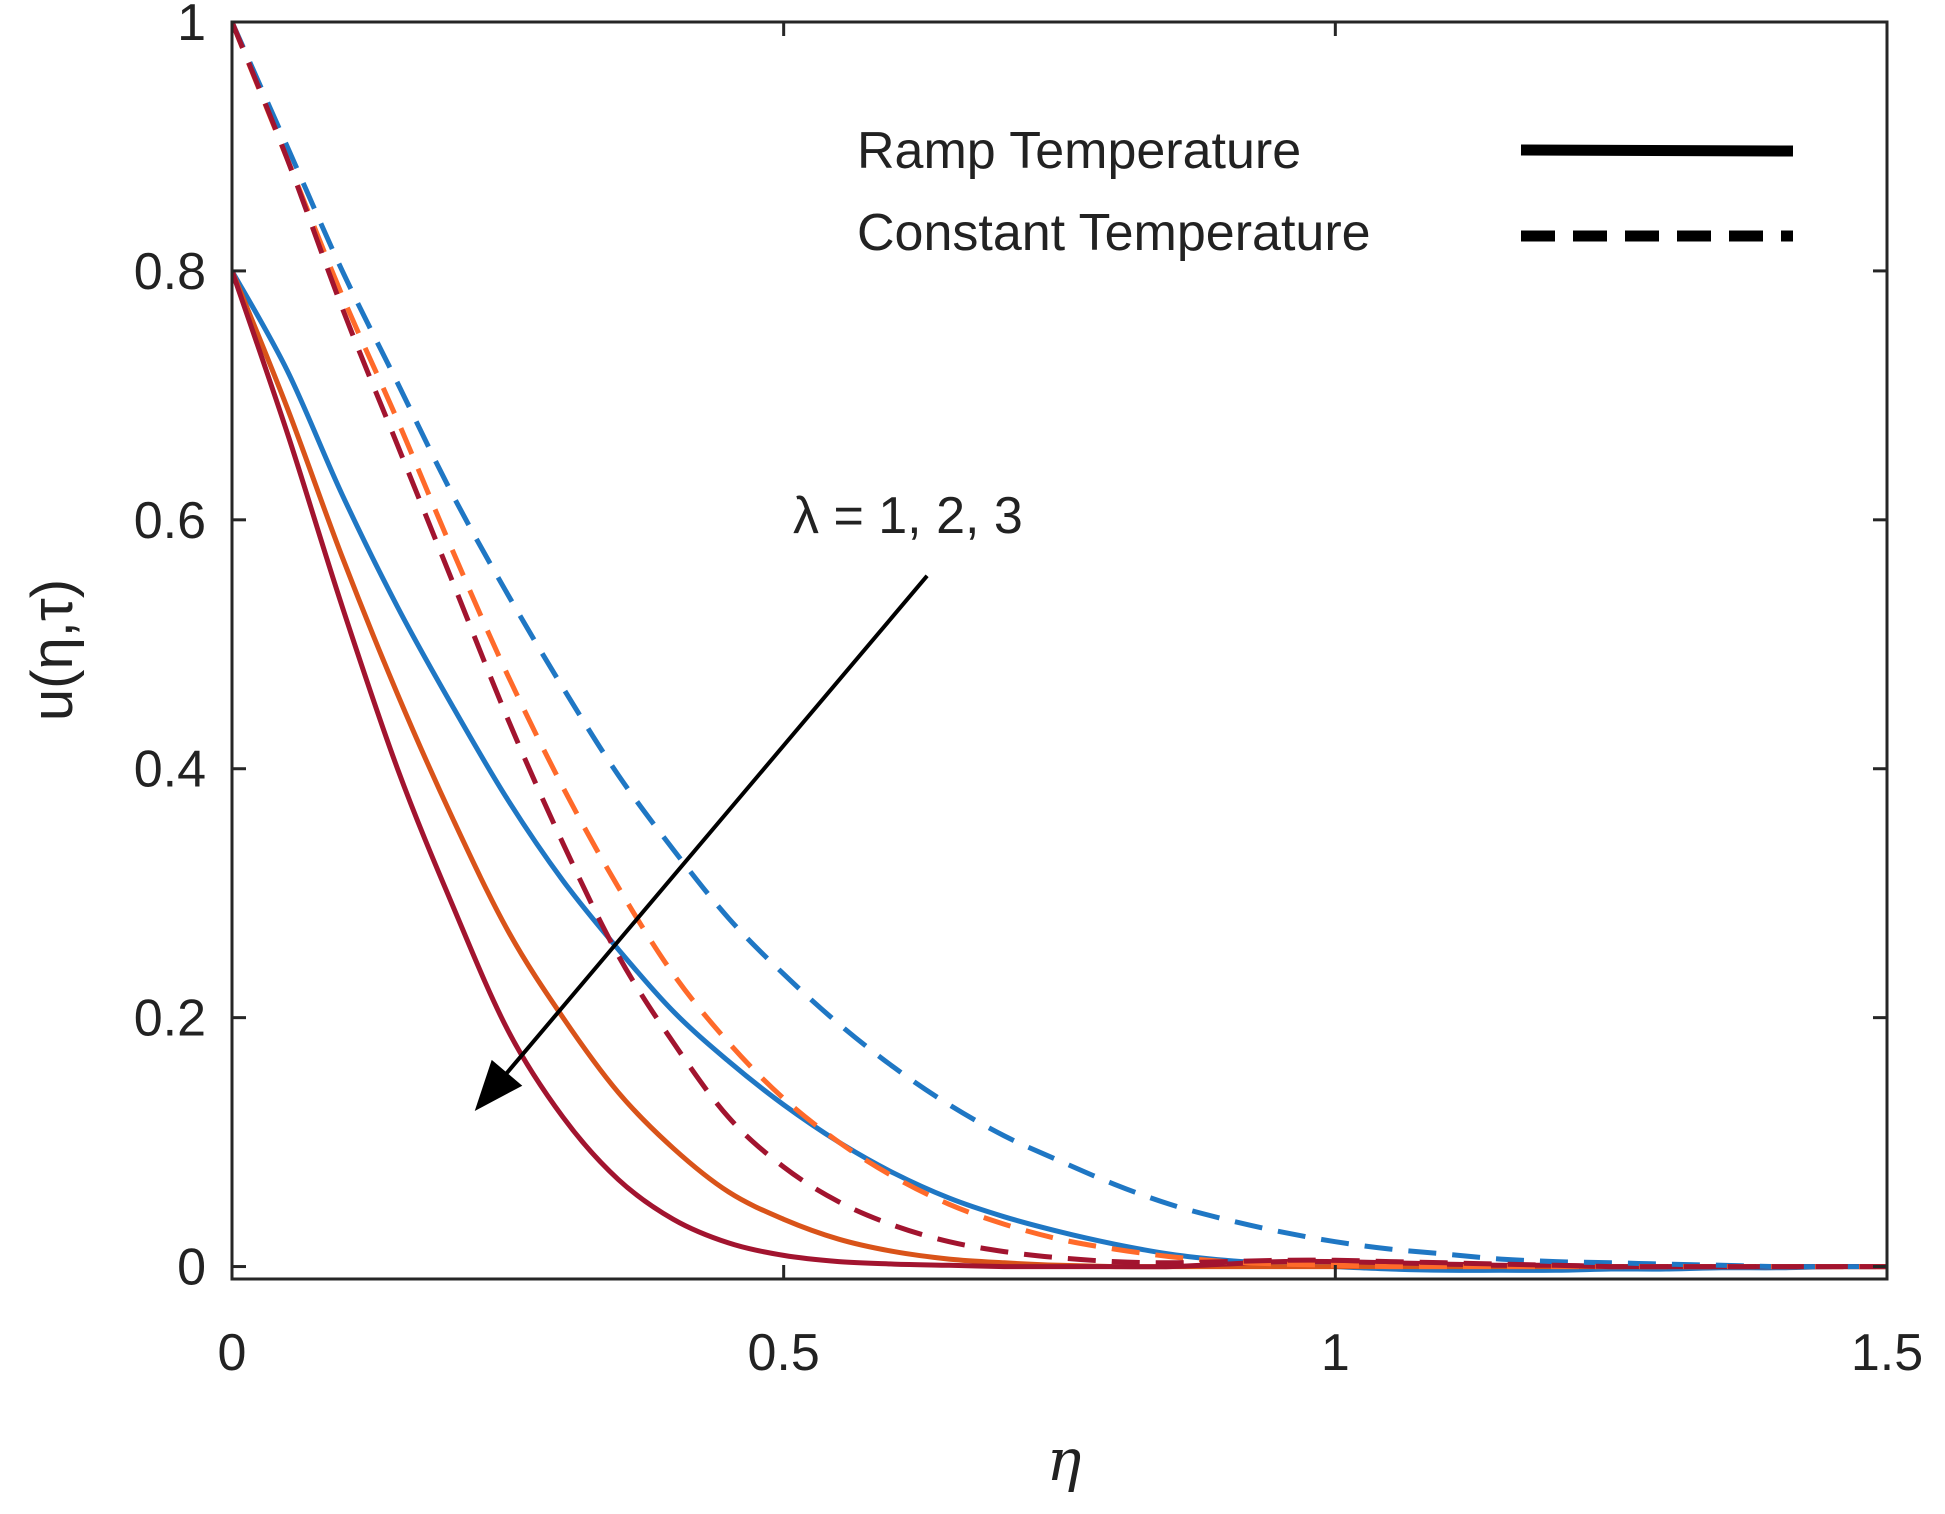 The height and width of the screenshot is (1514, 1945). I want to click on x-tick-label: 1, so click(1335, 1353).